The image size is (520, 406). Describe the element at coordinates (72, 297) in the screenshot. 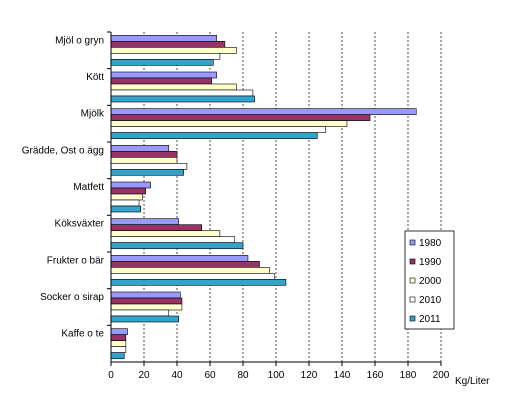

I see `category-label: Socker o sirap` at that location.